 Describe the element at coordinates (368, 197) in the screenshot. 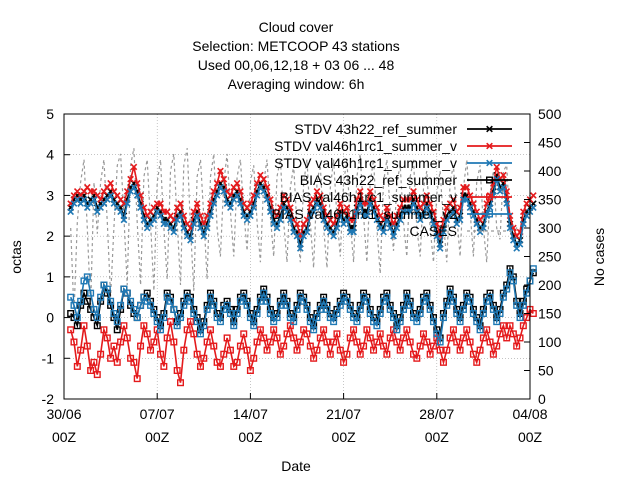

I see `legend-label: BIAS val46h1rc1_summer_v` at that location.